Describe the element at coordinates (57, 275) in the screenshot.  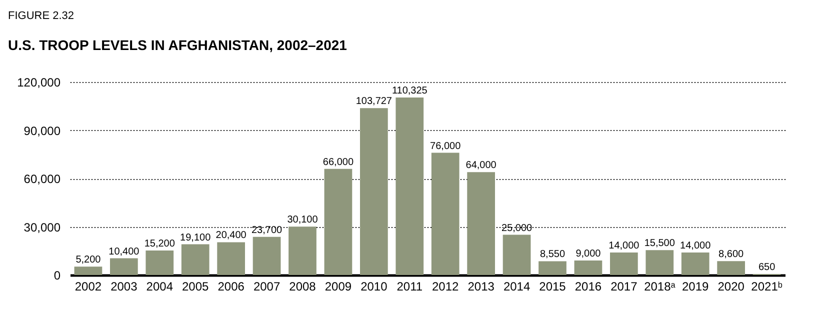
I see `y-tick-label: 0` at that location.